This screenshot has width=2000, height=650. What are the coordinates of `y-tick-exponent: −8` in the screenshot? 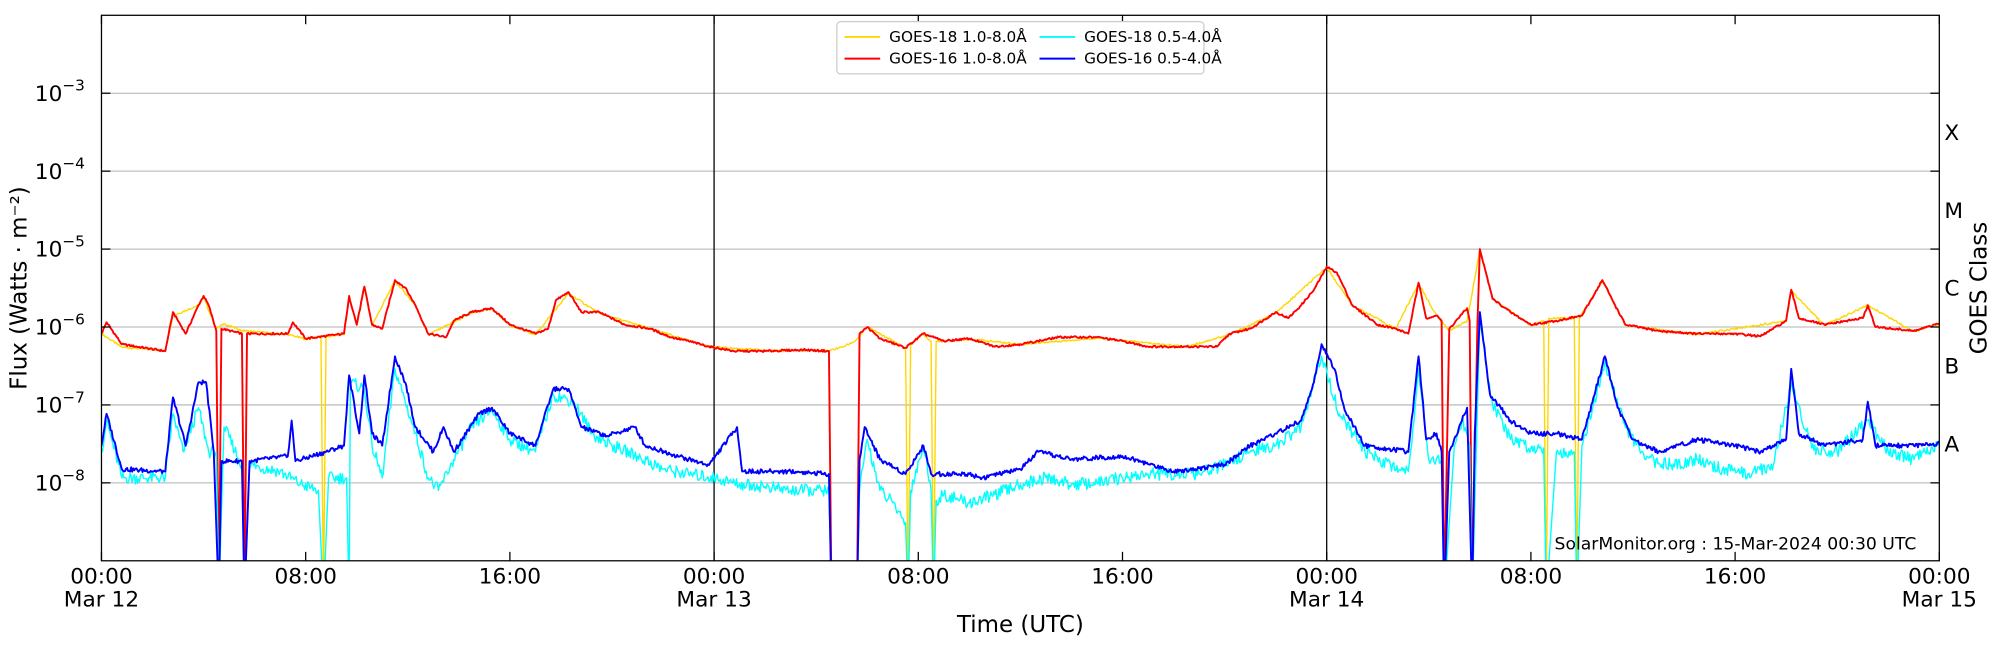 It's located at (73, 475).